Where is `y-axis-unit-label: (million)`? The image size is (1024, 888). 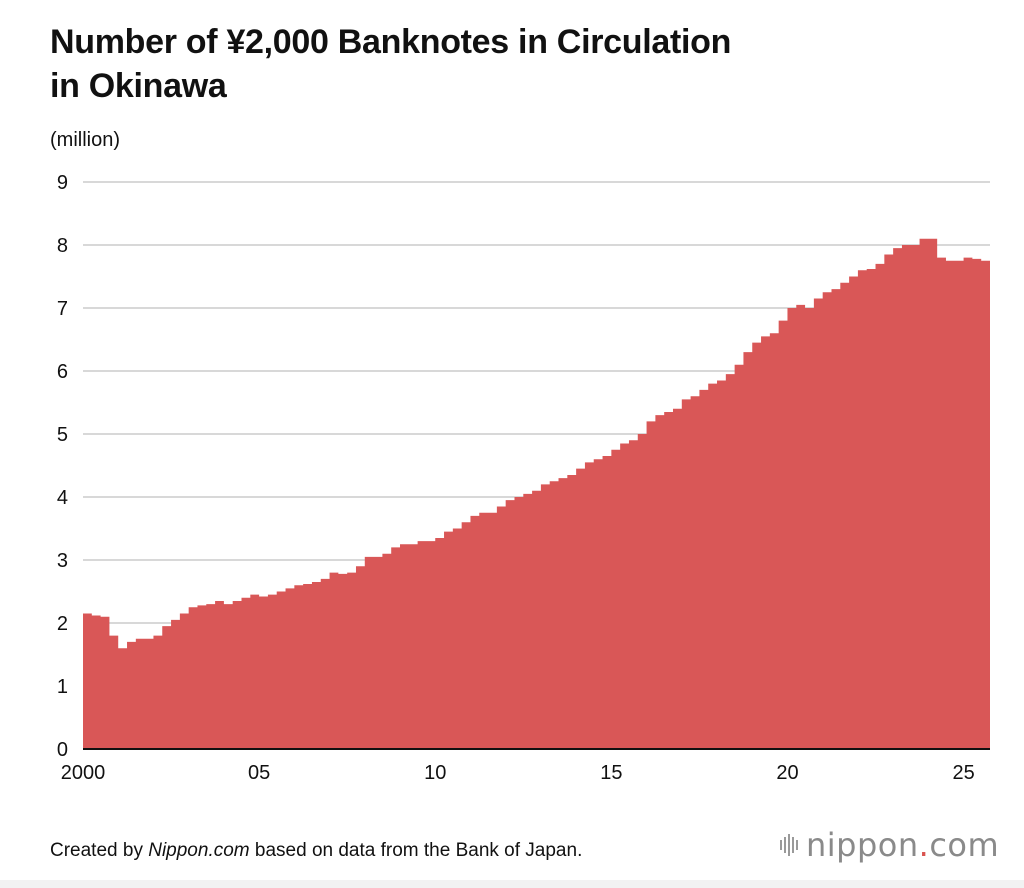 y-axis-unit-label: (million) is located at coordinates (85, 140).